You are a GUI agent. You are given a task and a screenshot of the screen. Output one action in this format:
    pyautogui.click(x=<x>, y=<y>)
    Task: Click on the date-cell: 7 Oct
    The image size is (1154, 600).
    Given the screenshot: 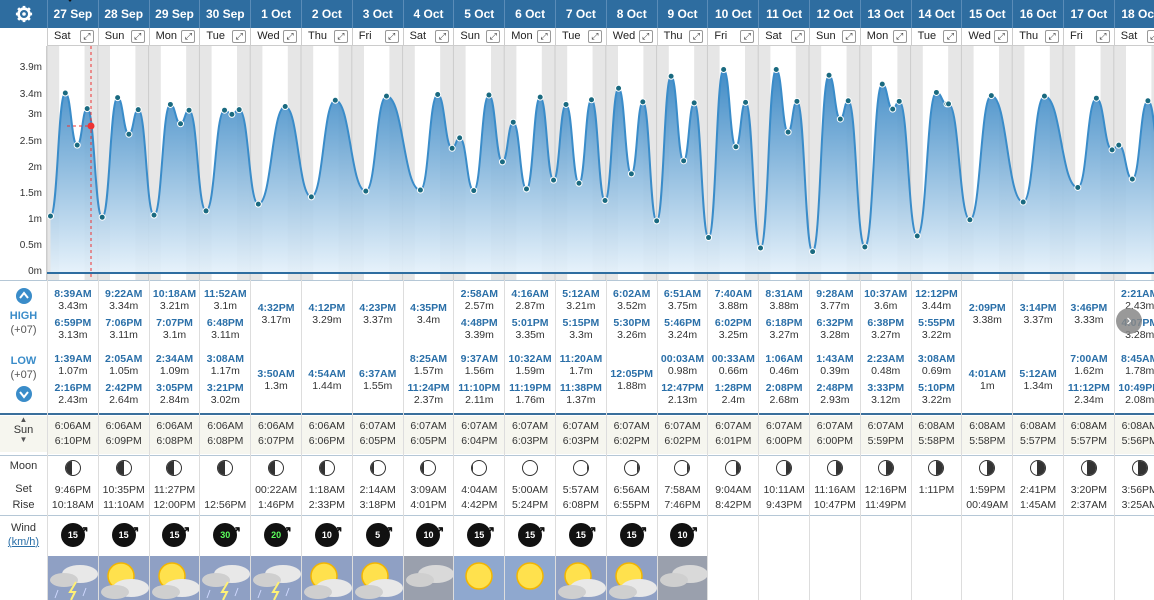 What is the action you would take?
    pyautogui.click(x=580, y=14)
    